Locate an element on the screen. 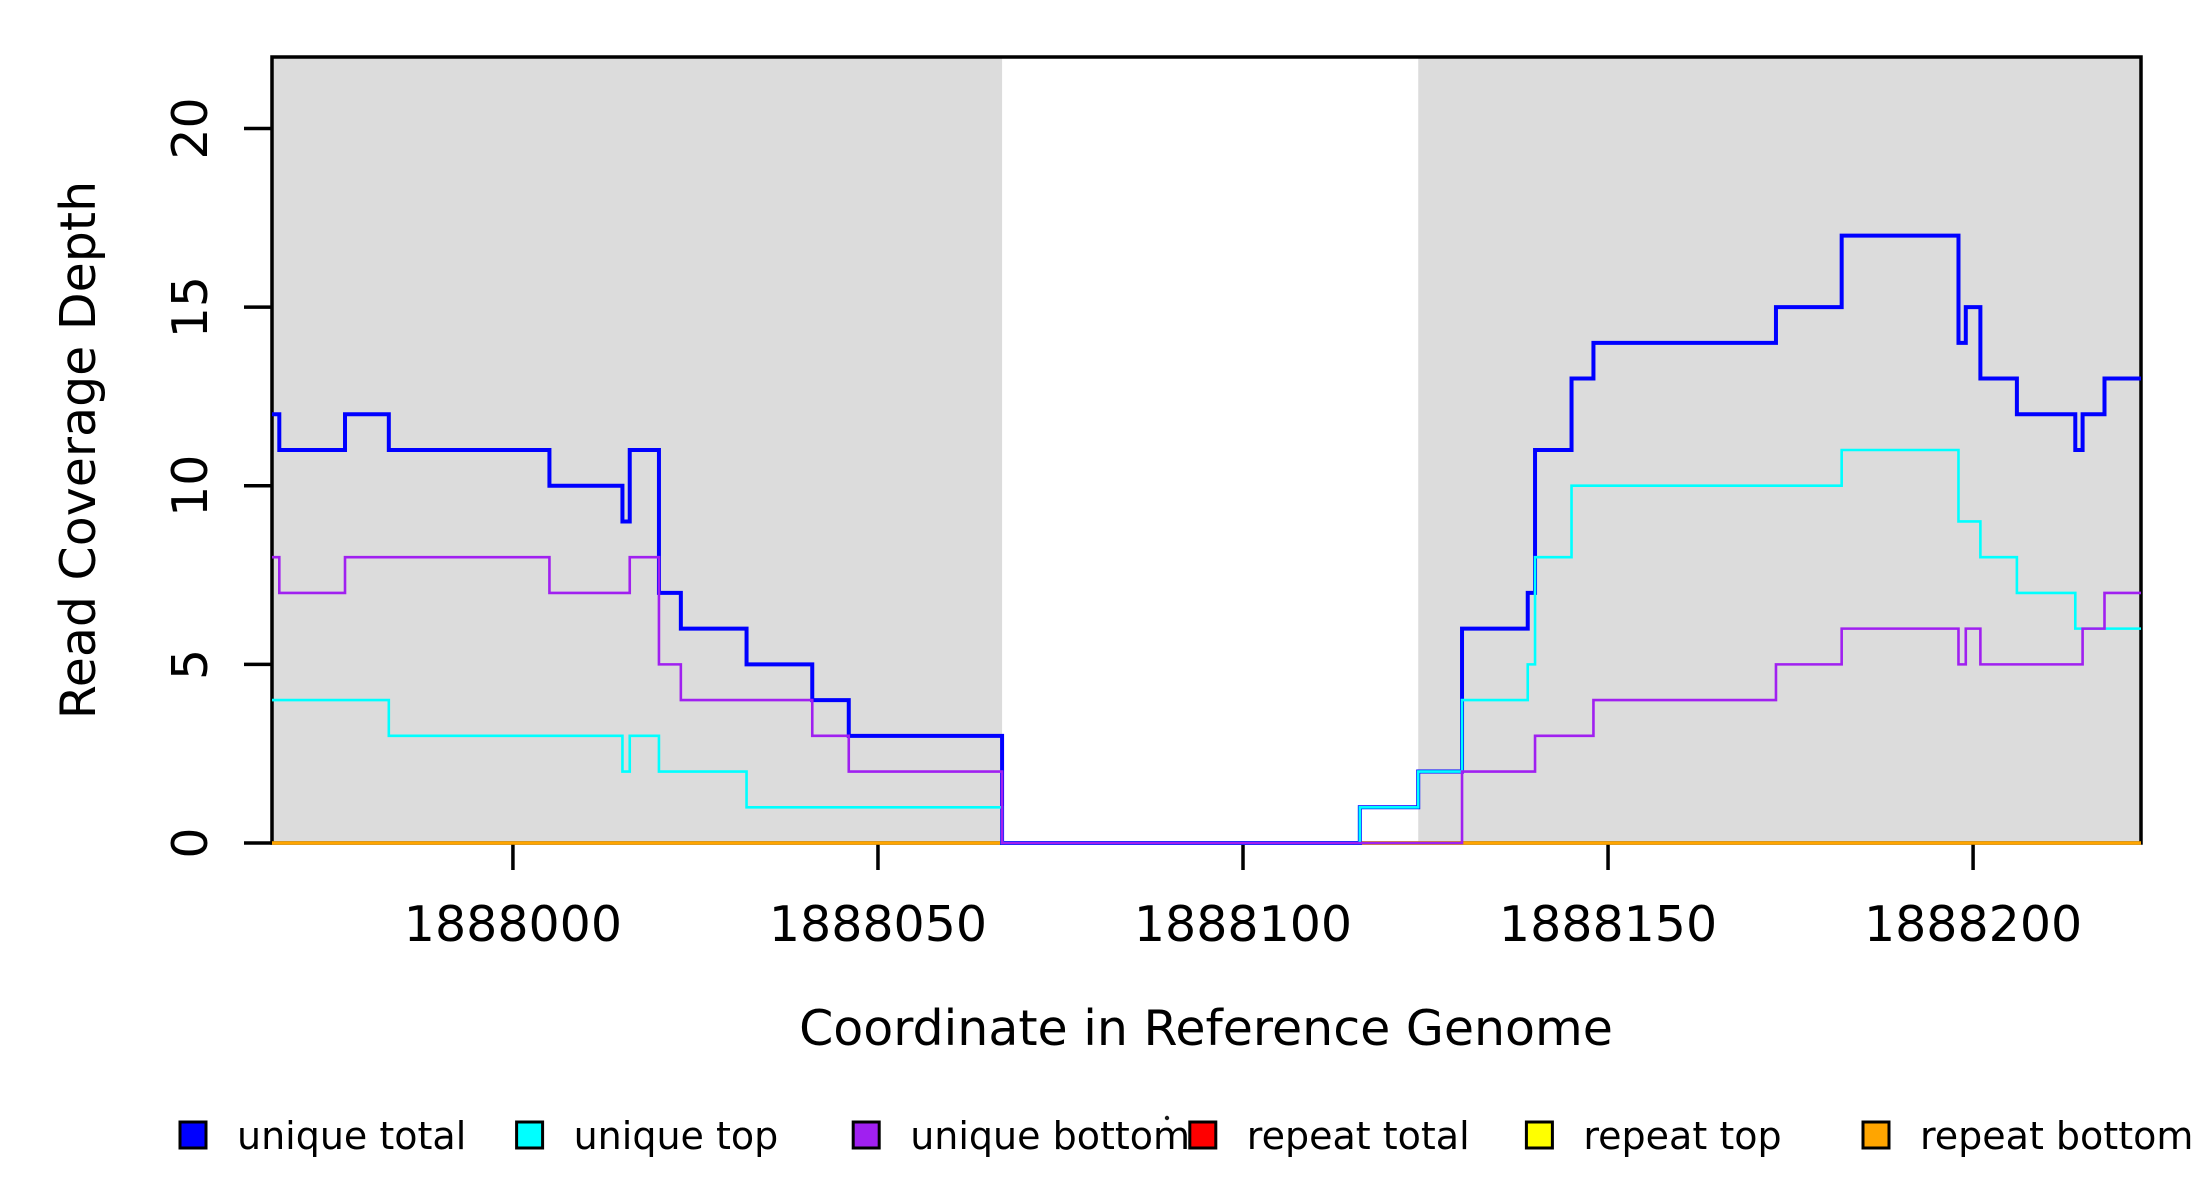 The image size is (2200, 1200). y-tick-label: 20 is located at coordinates (190, 128).